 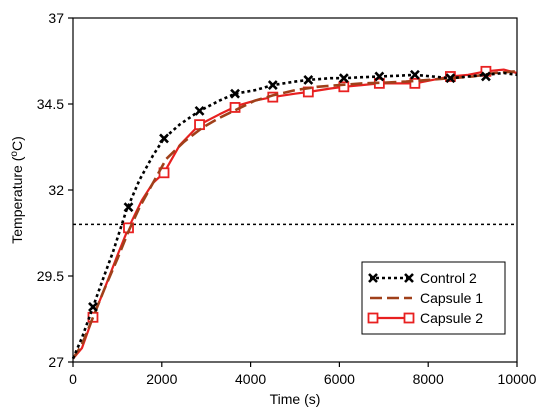 I want to click on y-axis-label-main: Temperature (, so click(x=17, y=199).